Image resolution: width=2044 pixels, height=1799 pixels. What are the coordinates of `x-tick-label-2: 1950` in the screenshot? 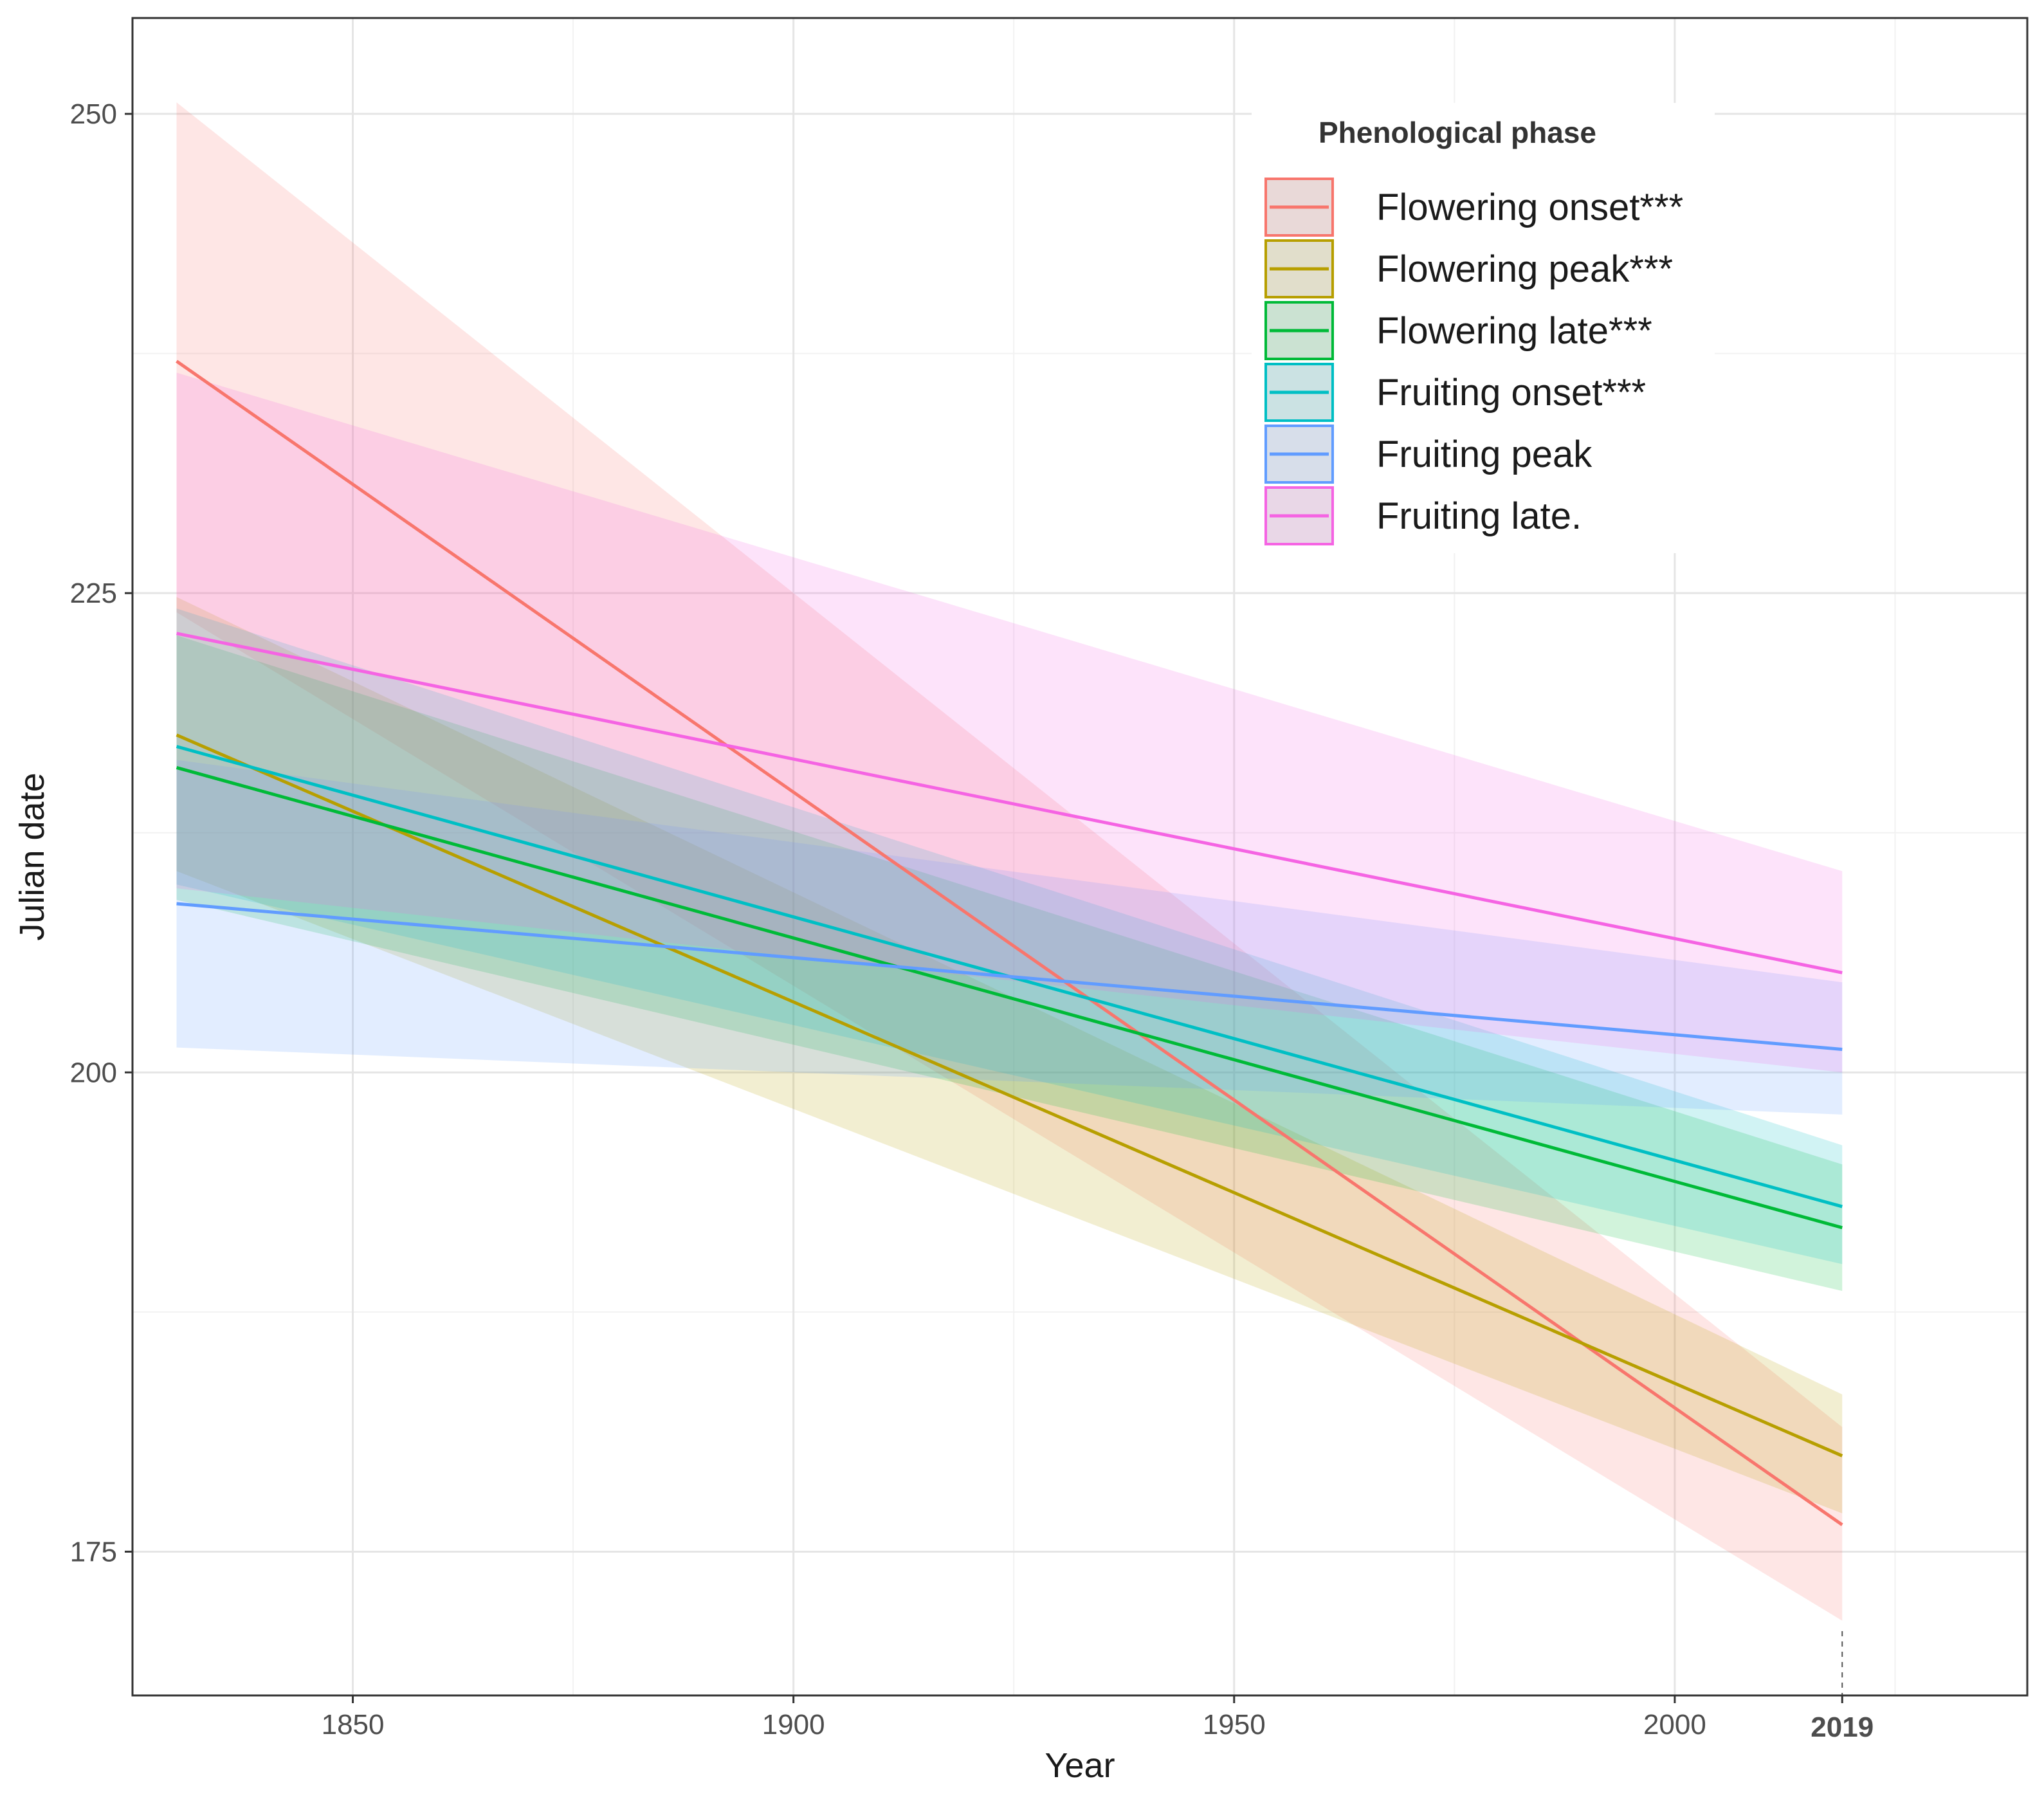 It's located at (1234, 1724).